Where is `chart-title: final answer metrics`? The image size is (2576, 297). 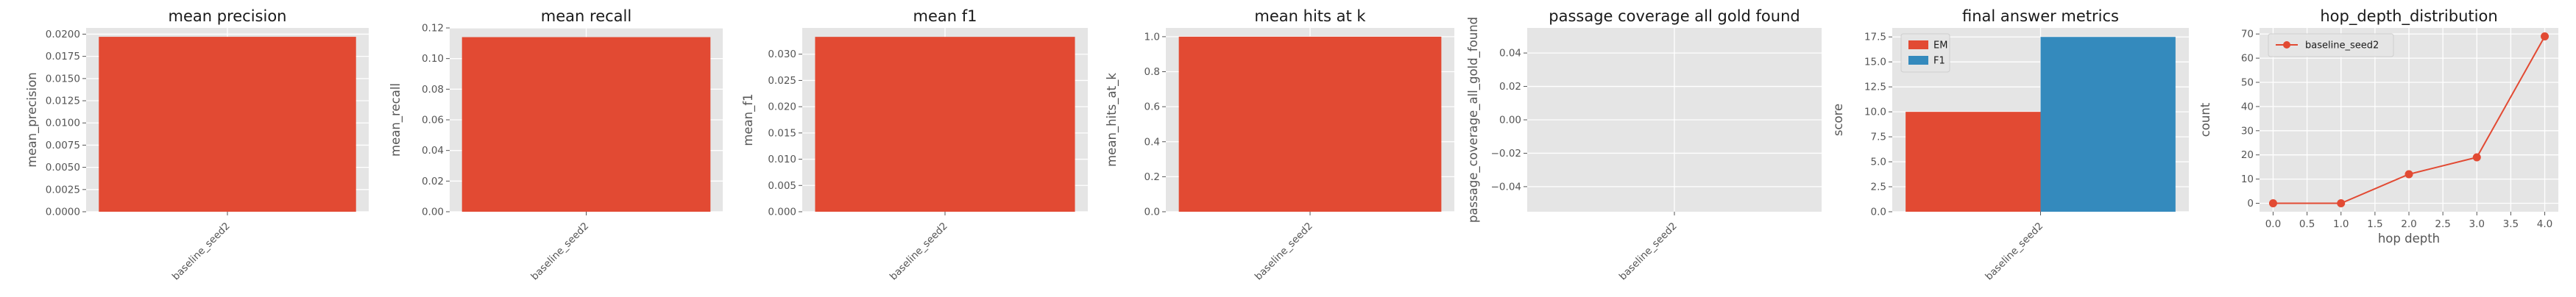 chart-title: final answer metrics is located at coordinates (2040, 16).